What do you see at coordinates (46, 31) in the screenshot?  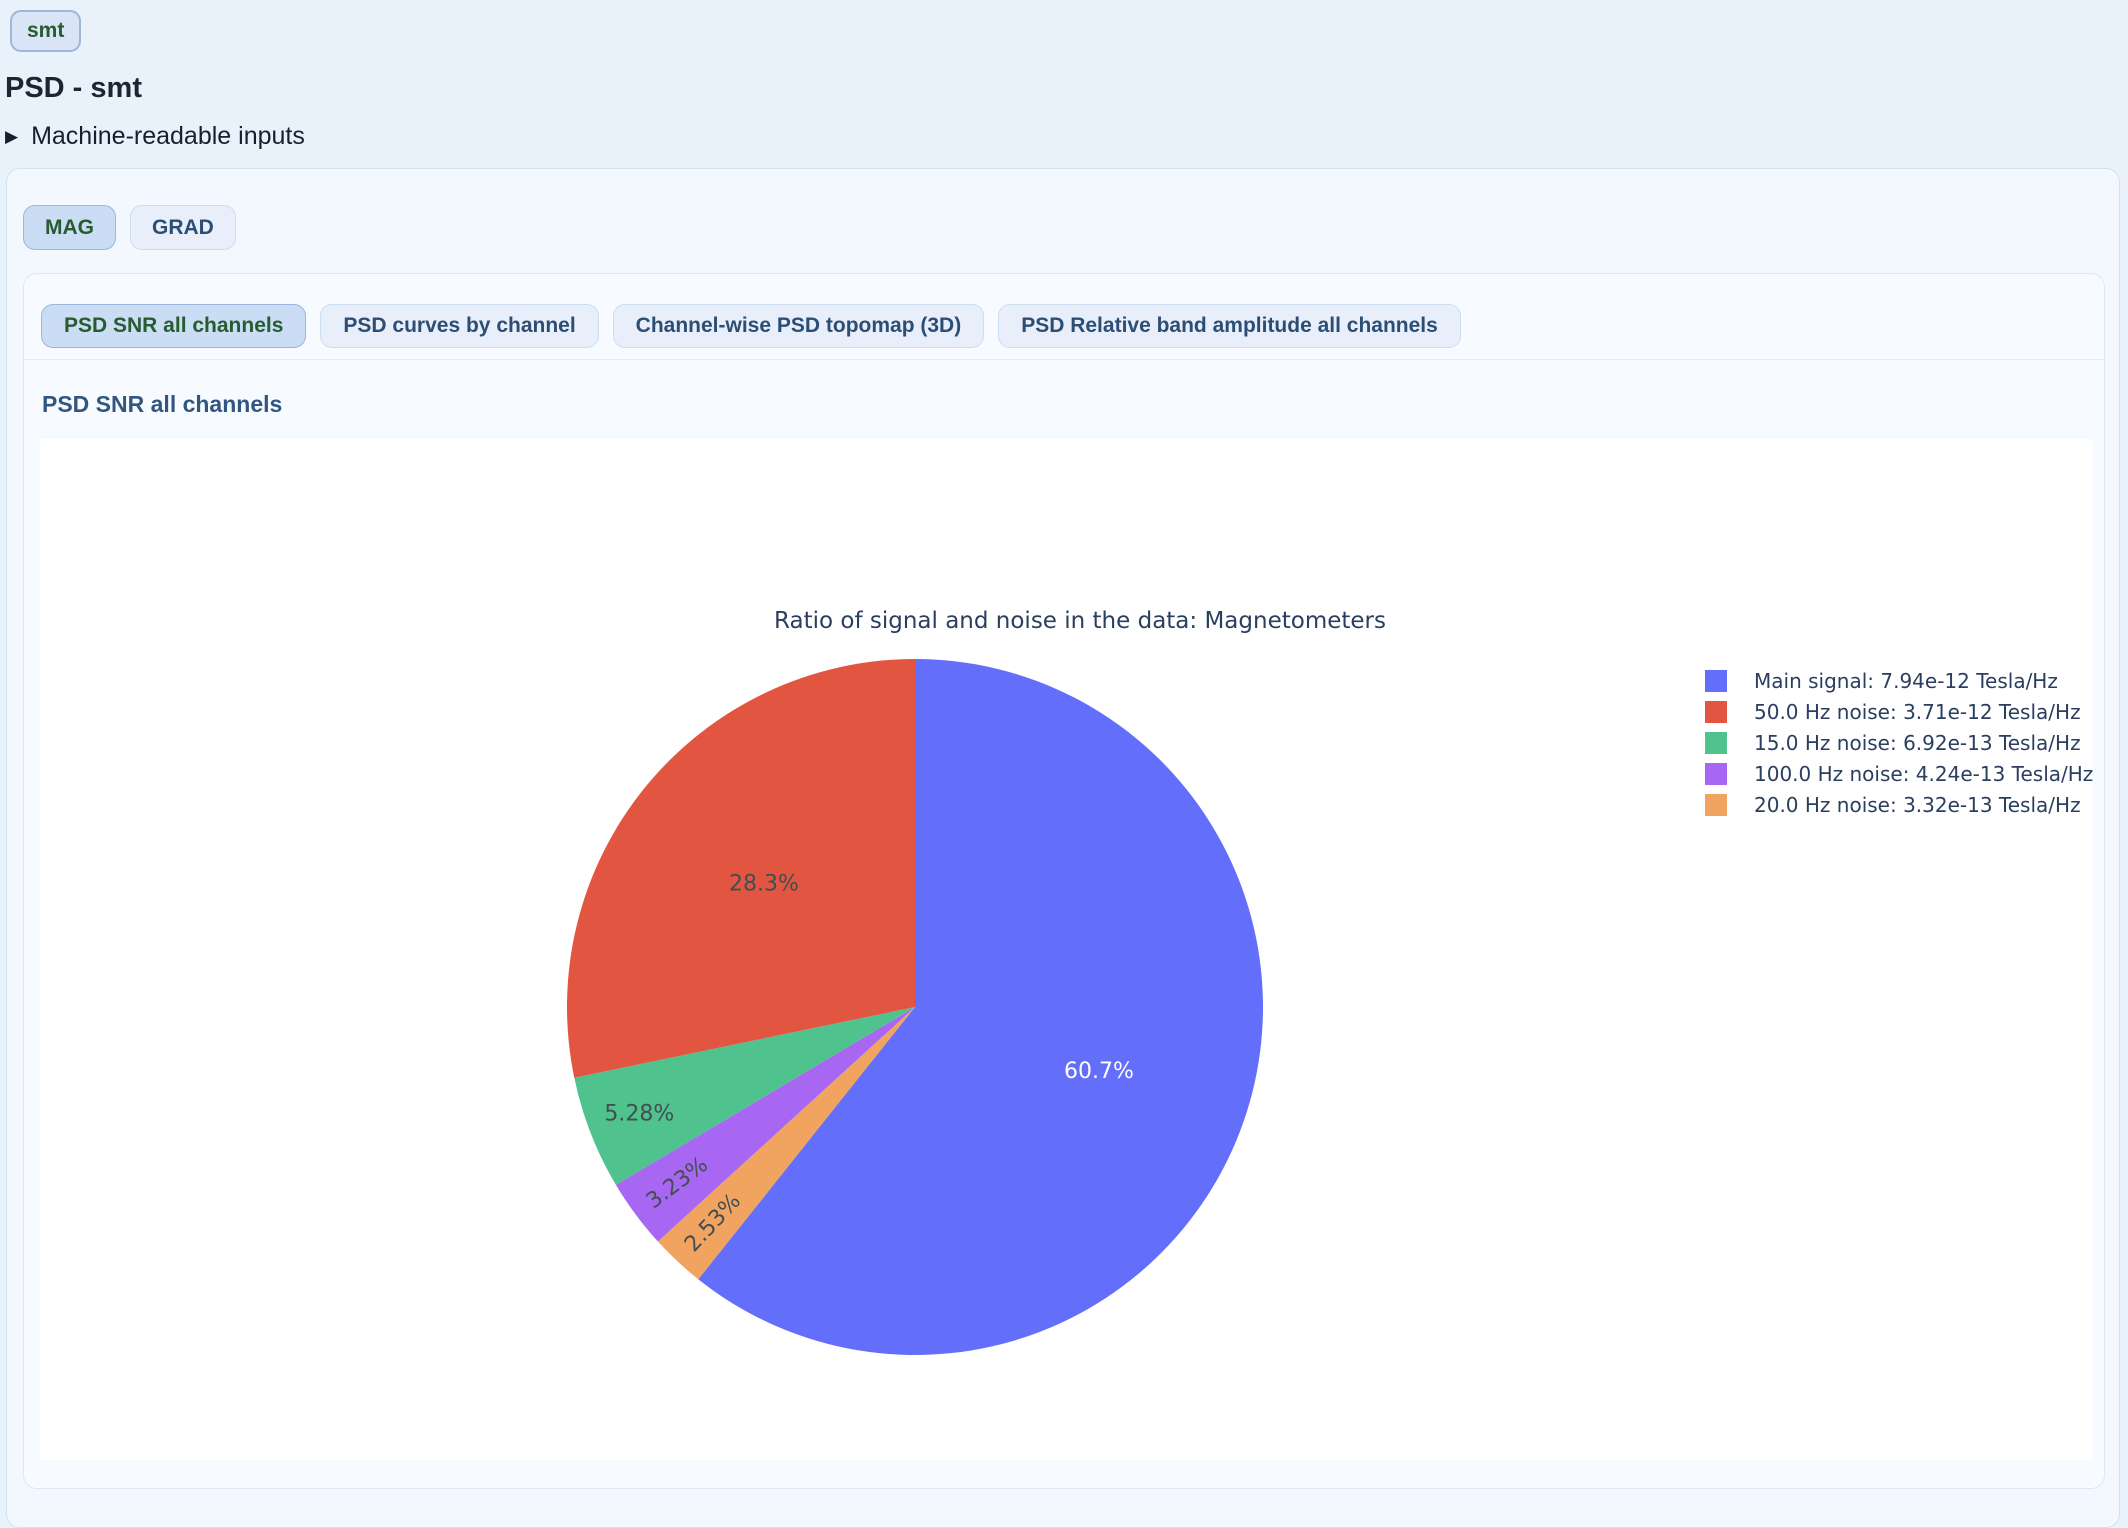 I see `report-section-badge: smt` at bounding box center [46, 31].